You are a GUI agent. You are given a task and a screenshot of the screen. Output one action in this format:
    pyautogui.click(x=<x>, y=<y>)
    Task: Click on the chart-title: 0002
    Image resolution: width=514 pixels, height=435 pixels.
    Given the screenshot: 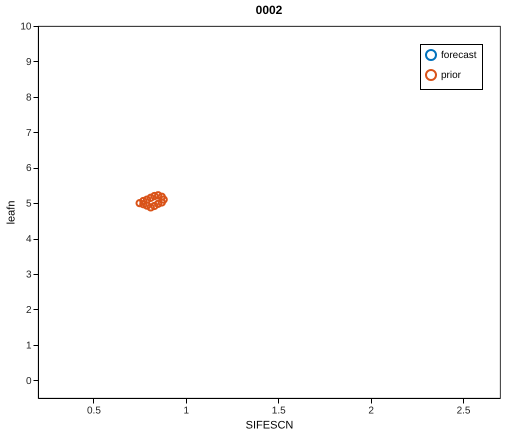 What is the action you would take?
    pyautogui.click(x=269, y=10)
    